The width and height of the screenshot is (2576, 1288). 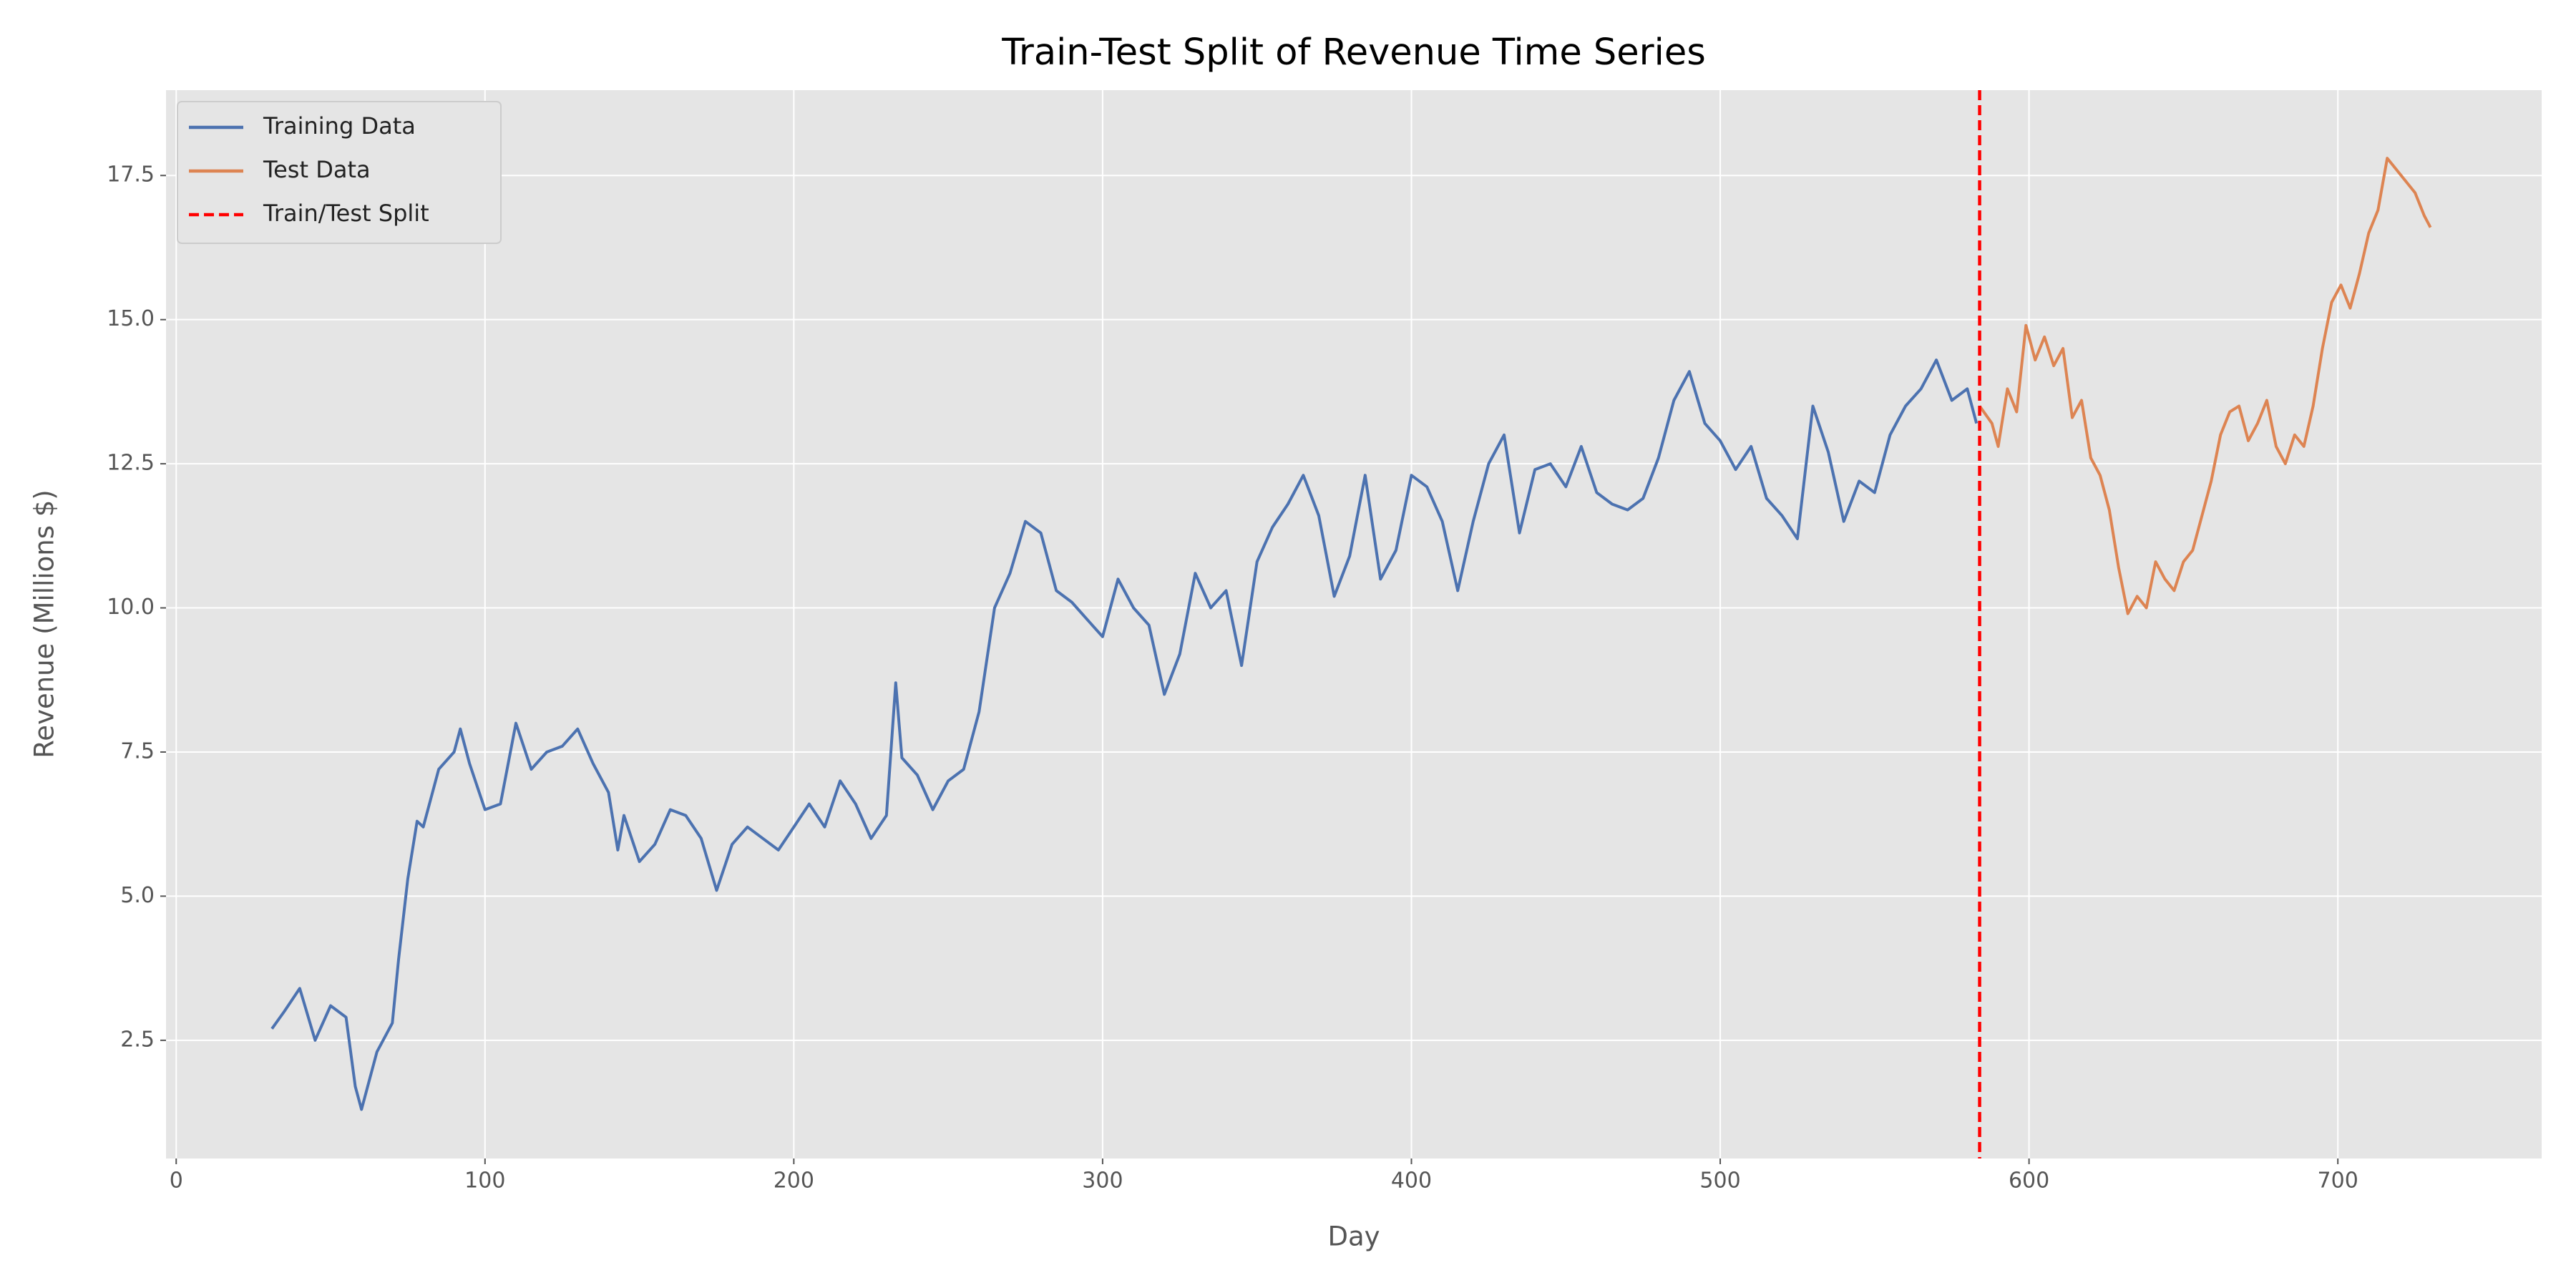 What do you see at coordinates (2338, 1181) in the screenshot?
I see `x-tick-label: 700` at bounding box center [2338, 1181].